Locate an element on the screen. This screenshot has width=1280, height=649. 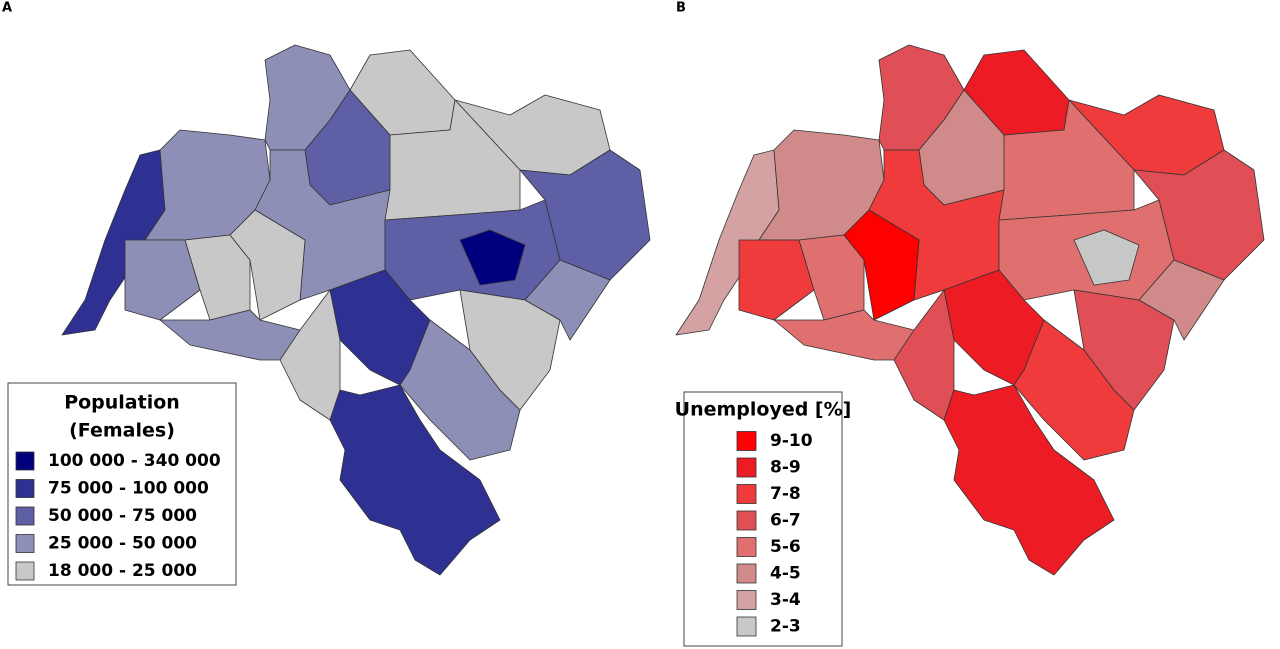
legend-label: 8-9 is located at coordinates (785, 468).